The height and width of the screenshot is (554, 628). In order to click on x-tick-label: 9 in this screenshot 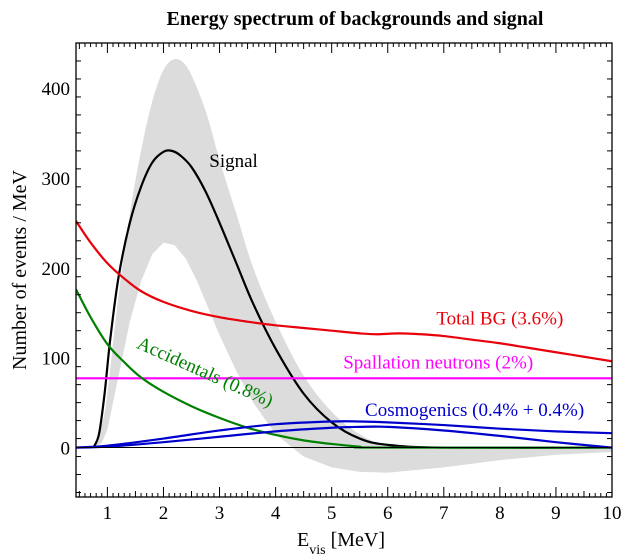, I will do `click(556, 513)`.